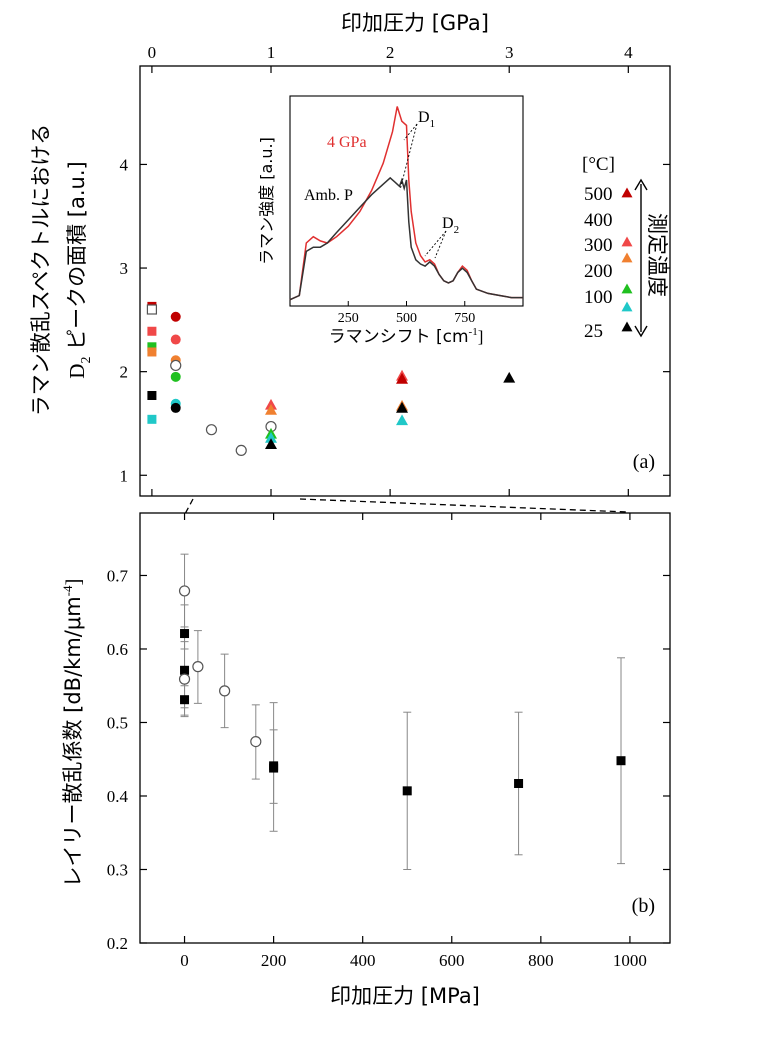 The image size is (783, 1045). What do you see at coordinates (347, 142) in the screenshot?
I see `inset-annotation-4gpa: 4 GPa` at bounding box center [347, 142].